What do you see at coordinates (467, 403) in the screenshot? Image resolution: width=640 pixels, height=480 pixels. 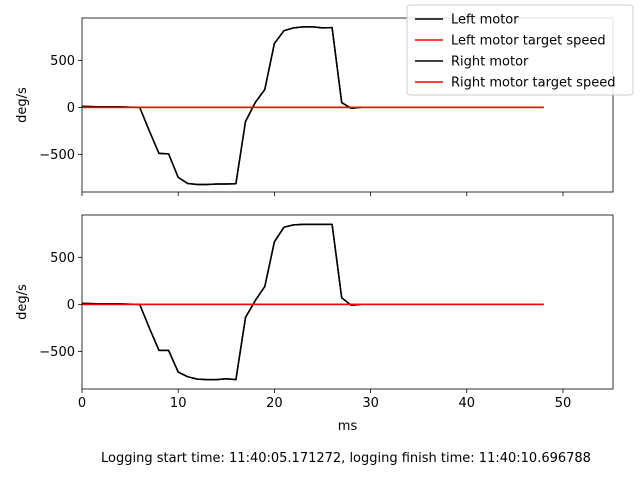 I see `x-tick-label: 40` at bounding box center [467, 403].